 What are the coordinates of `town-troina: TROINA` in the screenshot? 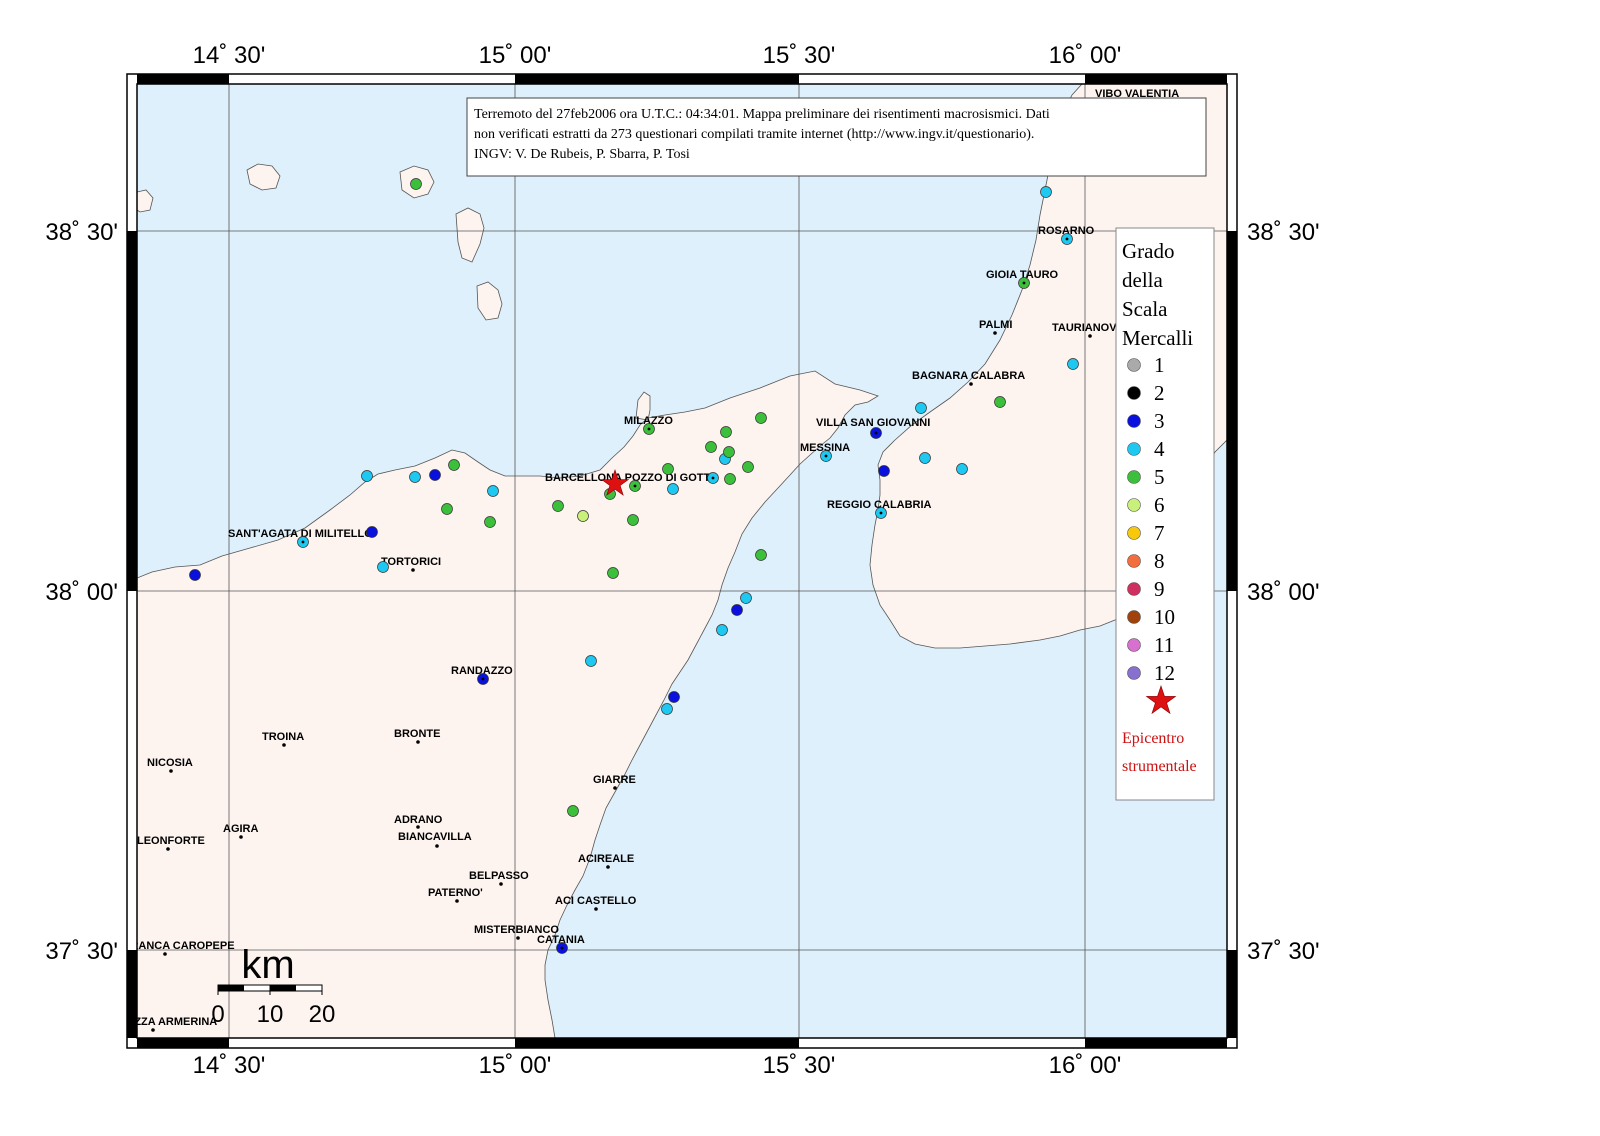 It's located at (283, 739).